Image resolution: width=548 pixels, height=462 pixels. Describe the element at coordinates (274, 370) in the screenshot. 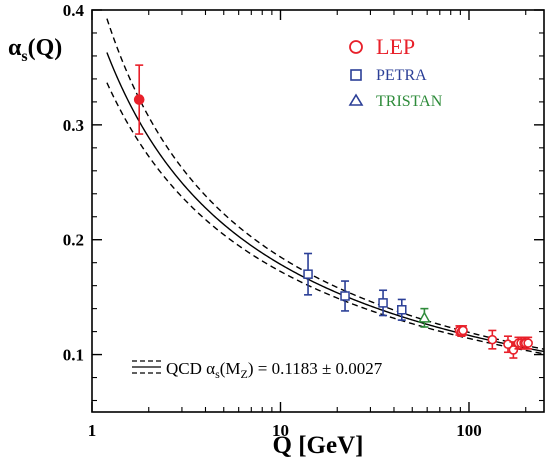

I see `curve-legend-label: QCD αs(MZ) = 0.1183 ± 0.0027` at that location.